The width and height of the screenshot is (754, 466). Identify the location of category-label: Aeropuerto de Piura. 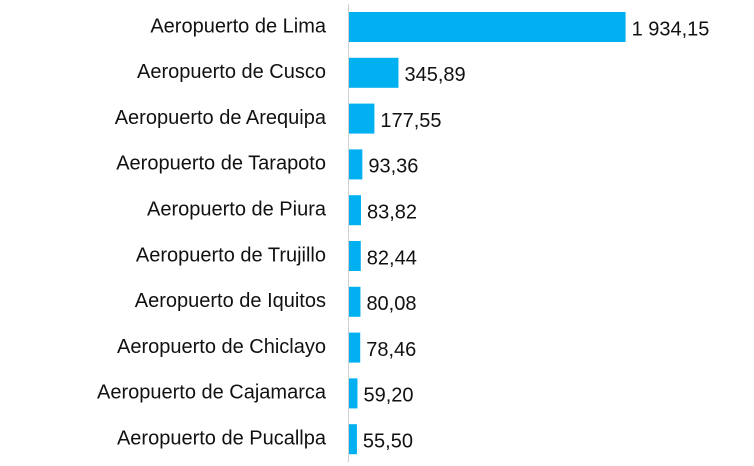
(237, 209).